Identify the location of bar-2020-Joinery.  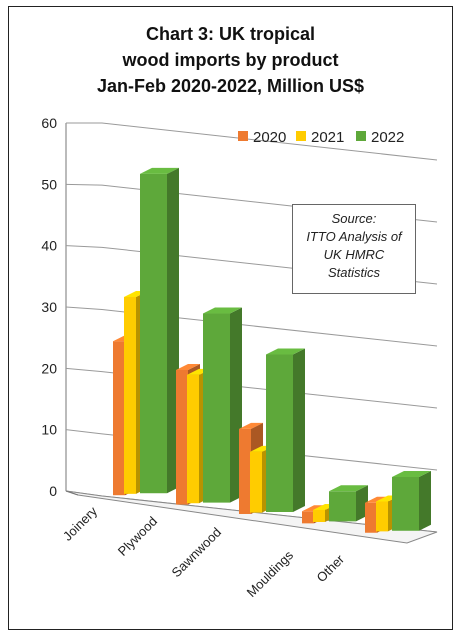
(119, 418).